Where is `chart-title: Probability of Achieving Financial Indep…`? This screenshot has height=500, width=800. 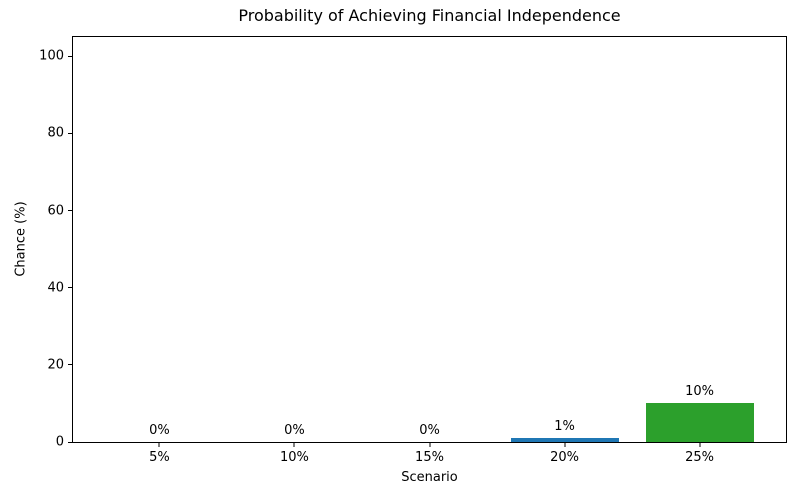
chart-title: Probability of Achieving Financial Indep… is located at coordinates (429, 15).